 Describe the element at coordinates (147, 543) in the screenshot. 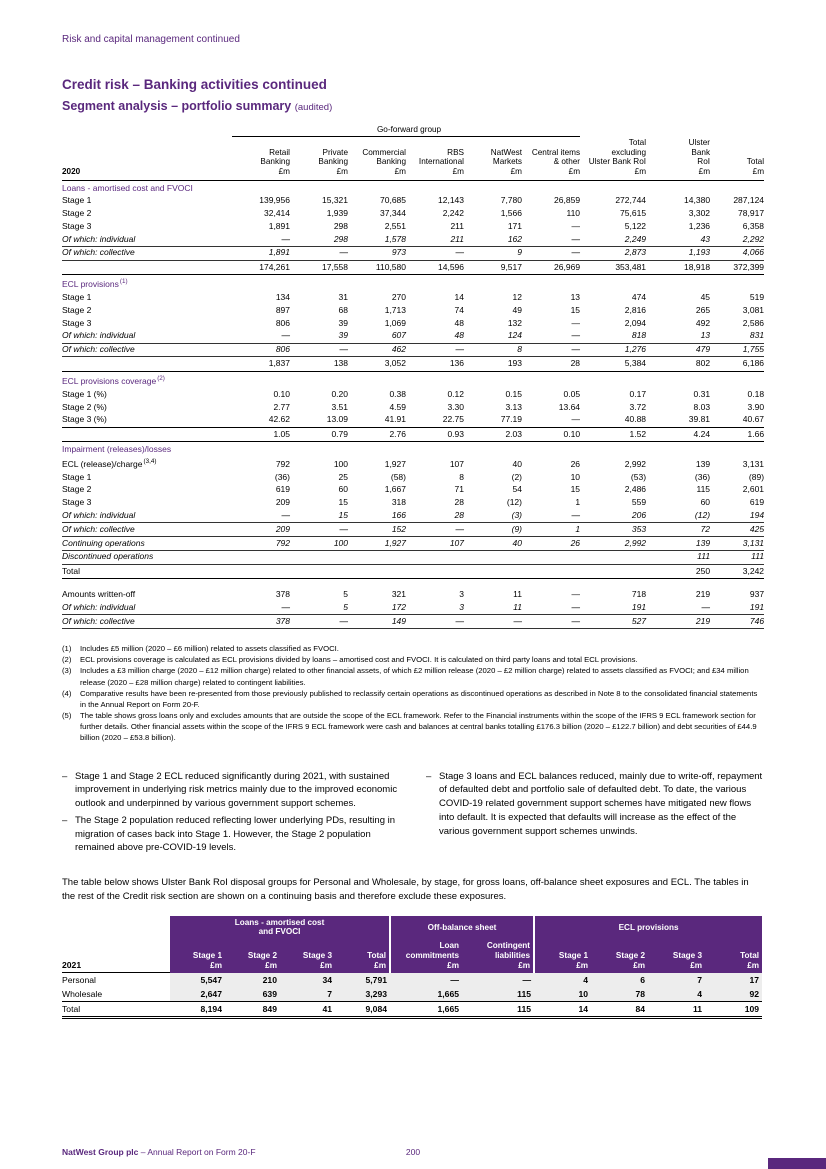

I see `row-label: Continuing operations` at that location.